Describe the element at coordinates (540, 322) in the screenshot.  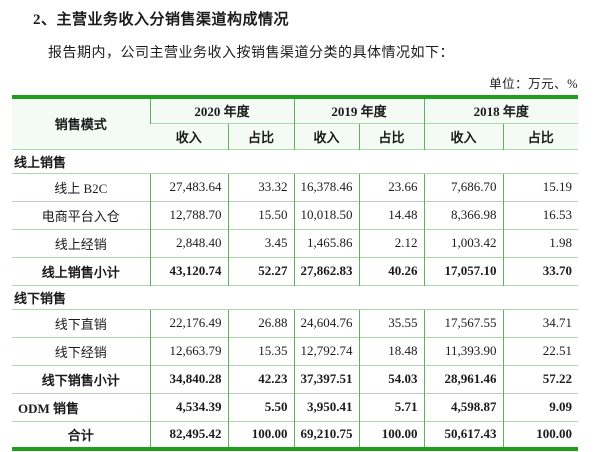
I see `share-2018-cell: 34.71` at that location.